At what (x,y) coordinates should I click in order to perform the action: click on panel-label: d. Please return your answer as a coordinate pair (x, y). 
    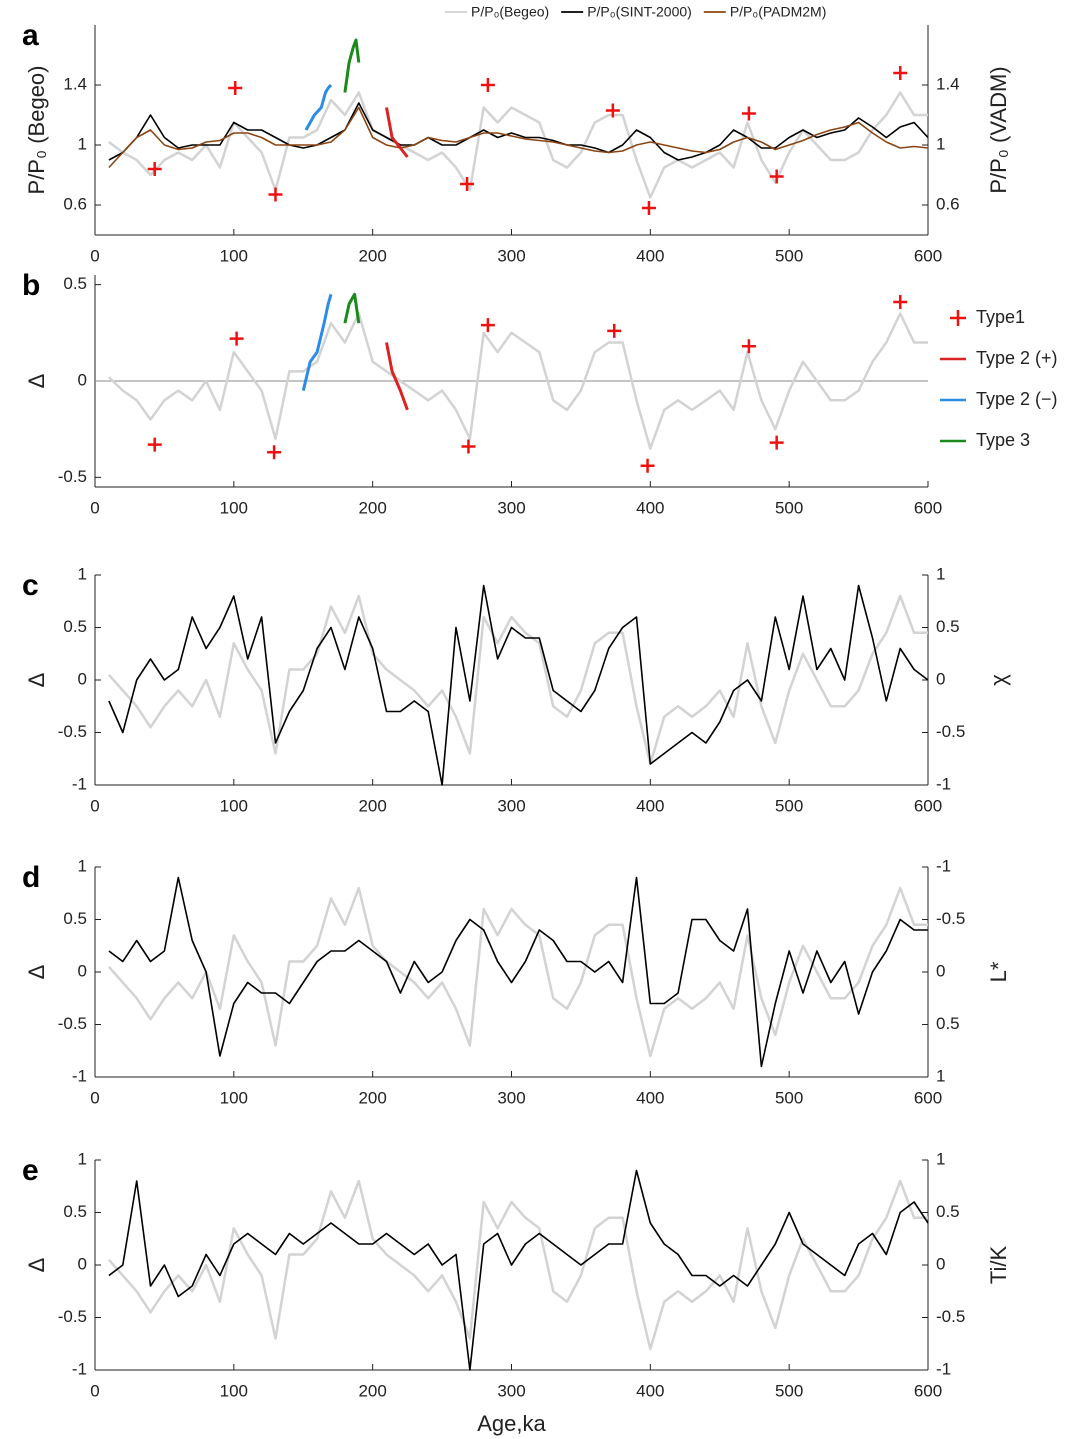
    Looking at the image, I should click on (31, 877).